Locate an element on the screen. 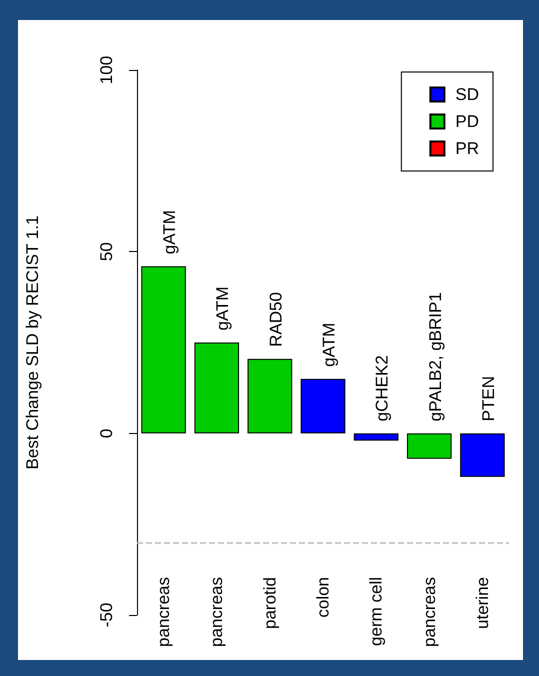  legend-label: SD is located at coordinates (467, 94).